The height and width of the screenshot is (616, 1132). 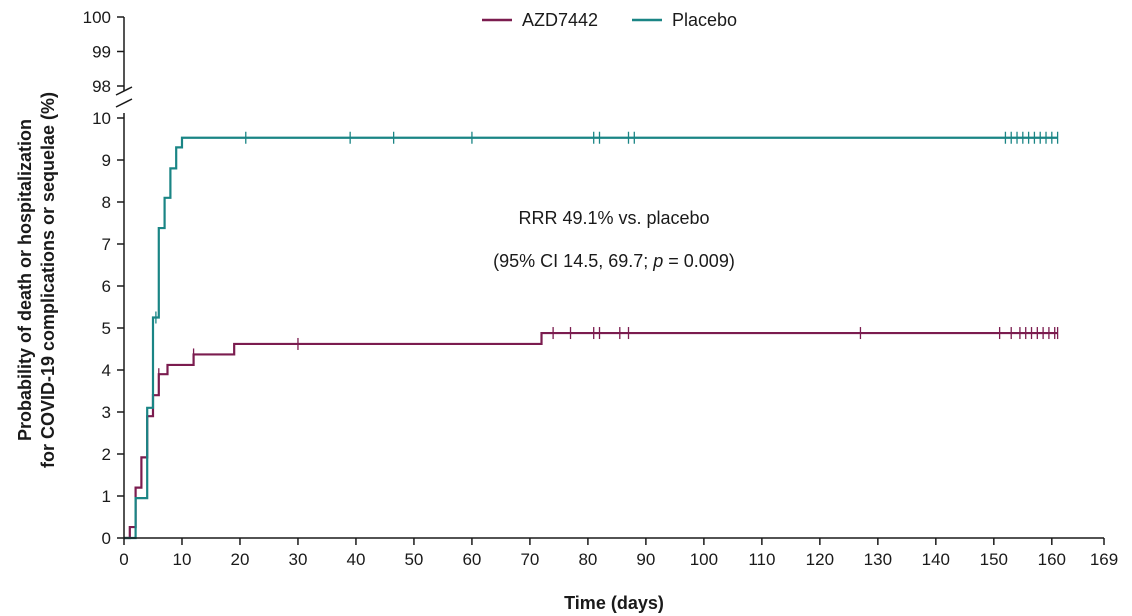 I want to click on x-tick-label: 100, so click(x=704, y=559).